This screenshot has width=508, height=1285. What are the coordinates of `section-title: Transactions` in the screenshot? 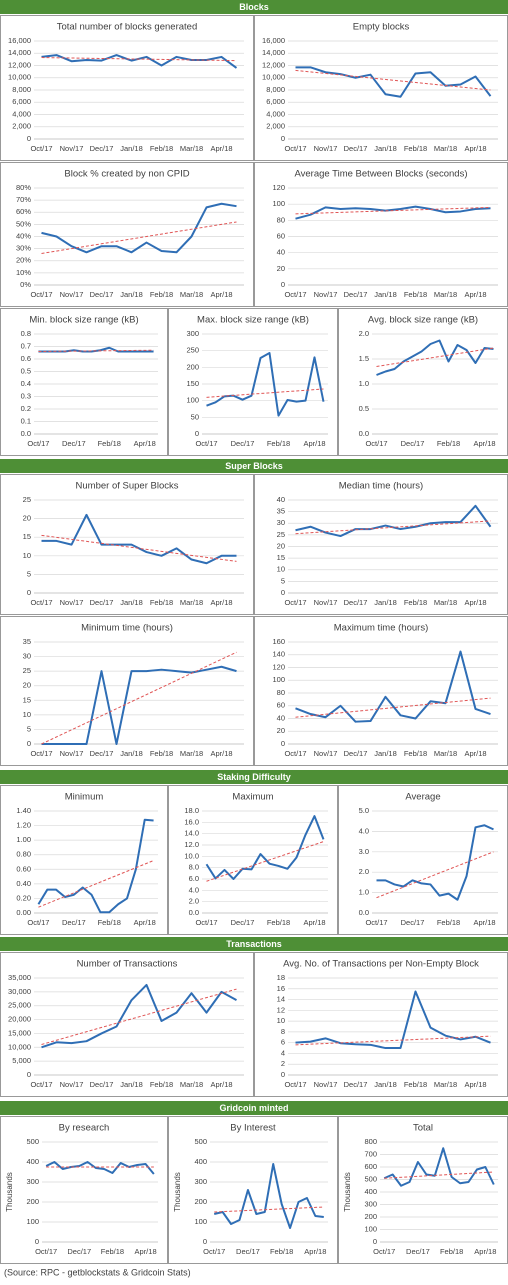 It's located at (254, 944).